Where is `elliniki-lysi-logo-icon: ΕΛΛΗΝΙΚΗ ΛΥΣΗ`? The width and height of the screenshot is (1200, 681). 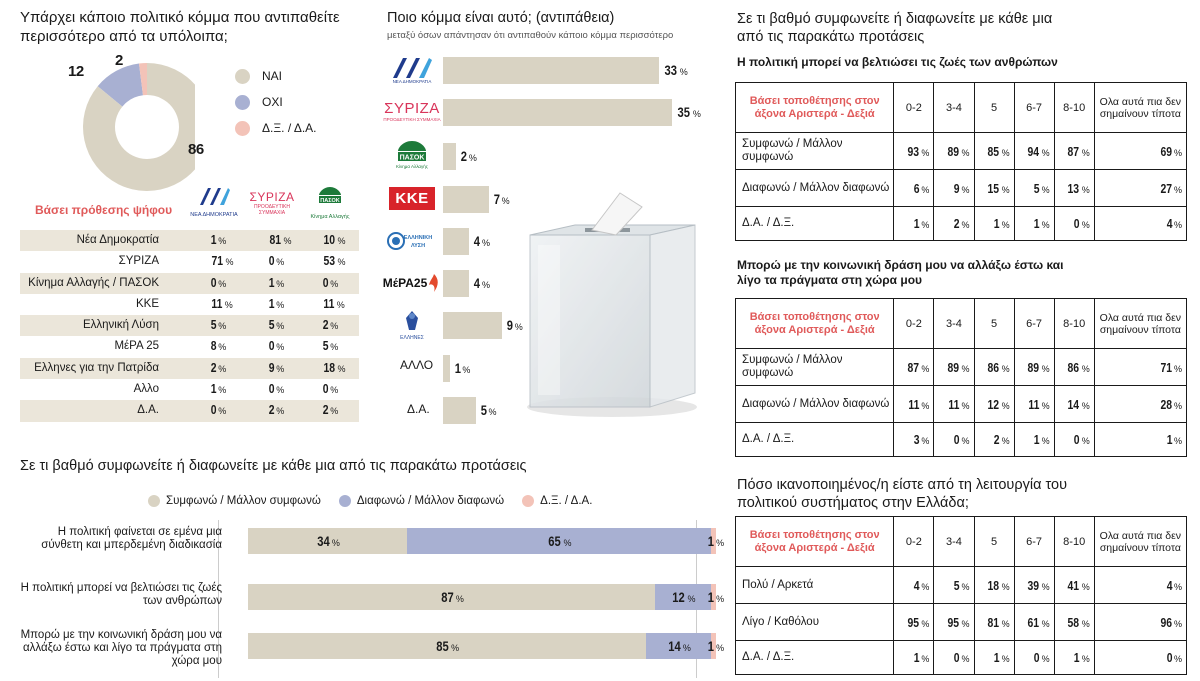 elliniki-lysi-logo-icon: ΕΛΛΗΝΙΚΗ ΛΥΣΗ is located at coordinates (409, 241).